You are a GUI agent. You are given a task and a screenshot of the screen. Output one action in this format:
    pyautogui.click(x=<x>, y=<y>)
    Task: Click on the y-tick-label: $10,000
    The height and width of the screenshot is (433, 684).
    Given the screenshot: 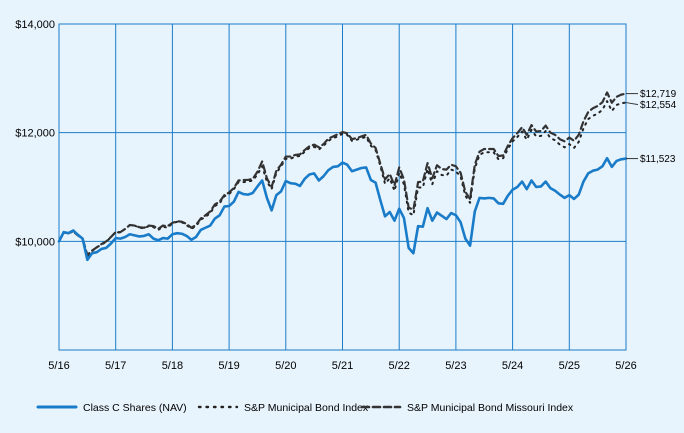 What is the action you would take?
    pyautogui.click(x=35, y=242)
    